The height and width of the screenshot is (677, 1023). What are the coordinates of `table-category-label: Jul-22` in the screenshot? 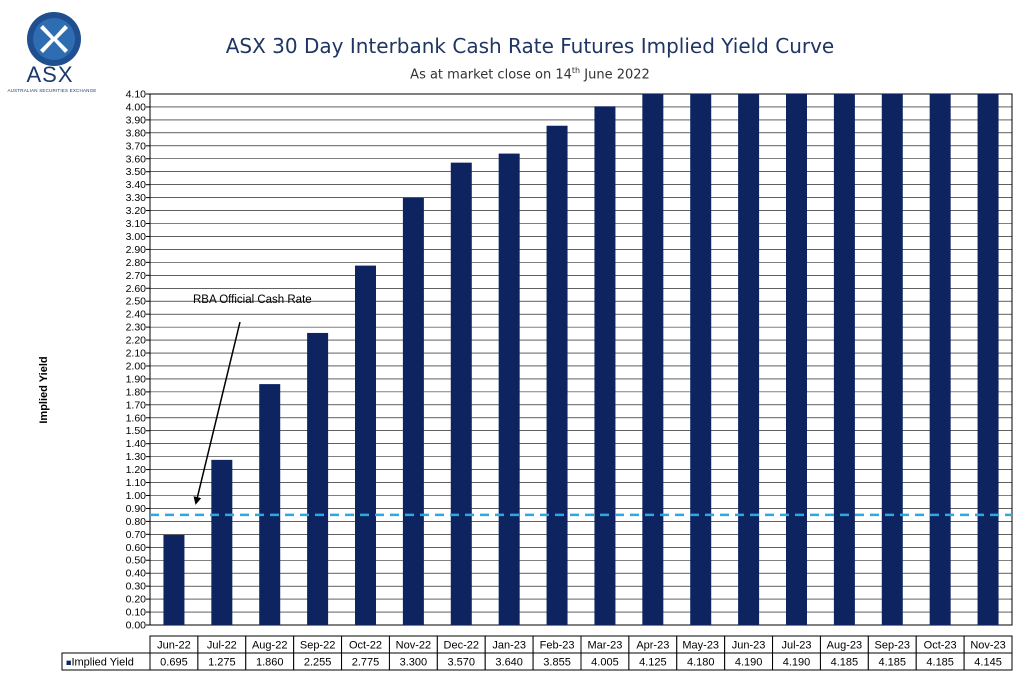 It's located at (222, 646).